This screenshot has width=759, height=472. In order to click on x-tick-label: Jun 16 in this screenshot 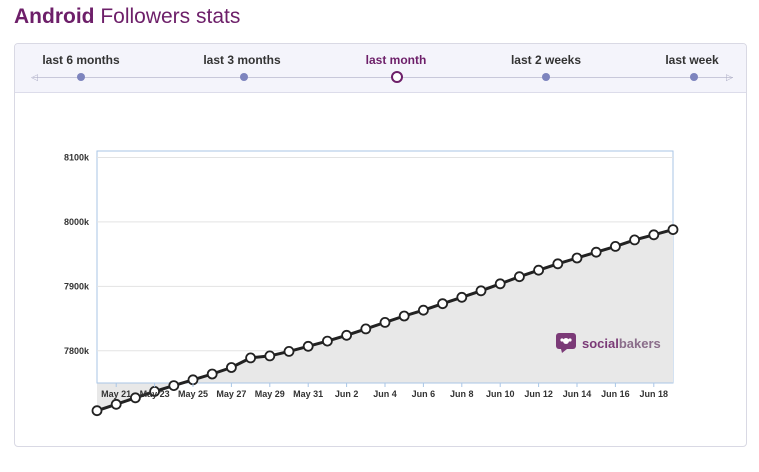, I will do `click(615, 394)`.